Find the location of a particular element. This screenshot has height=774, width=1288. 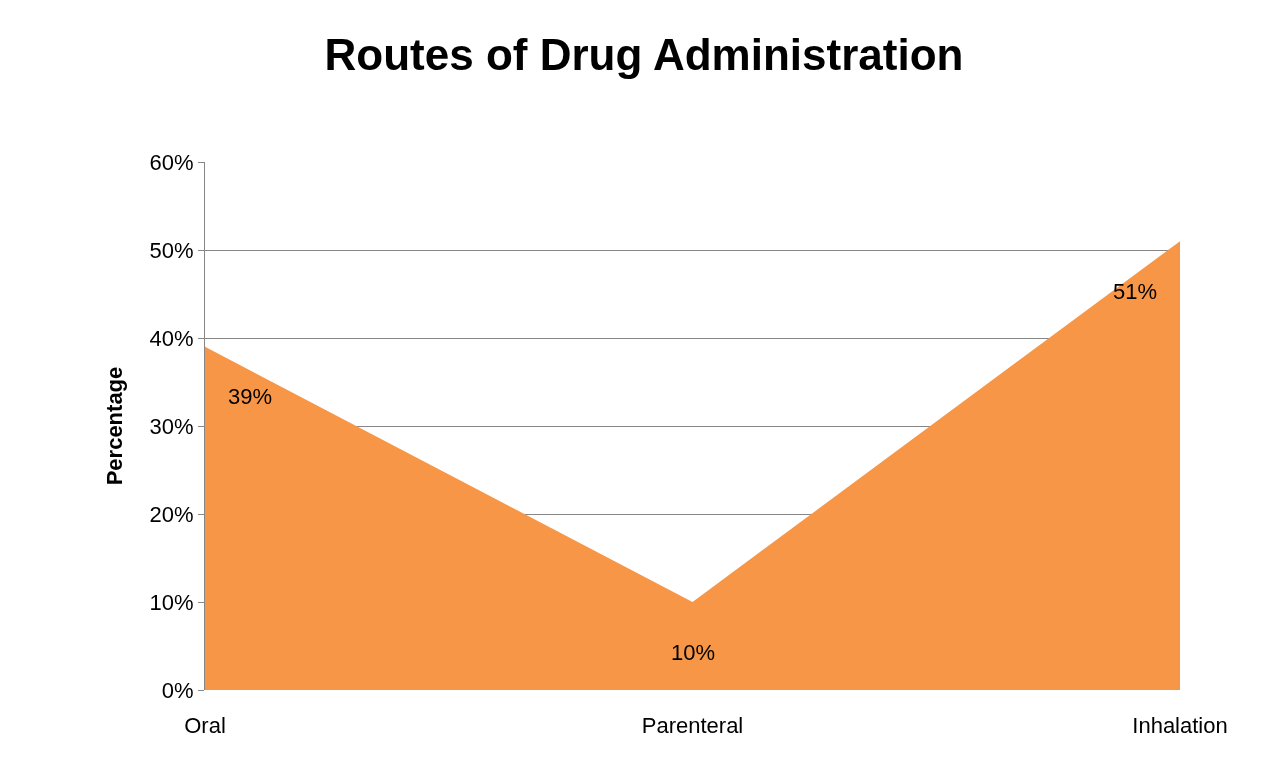

x-tick-label: Oral is located at coordinates (205, 725).